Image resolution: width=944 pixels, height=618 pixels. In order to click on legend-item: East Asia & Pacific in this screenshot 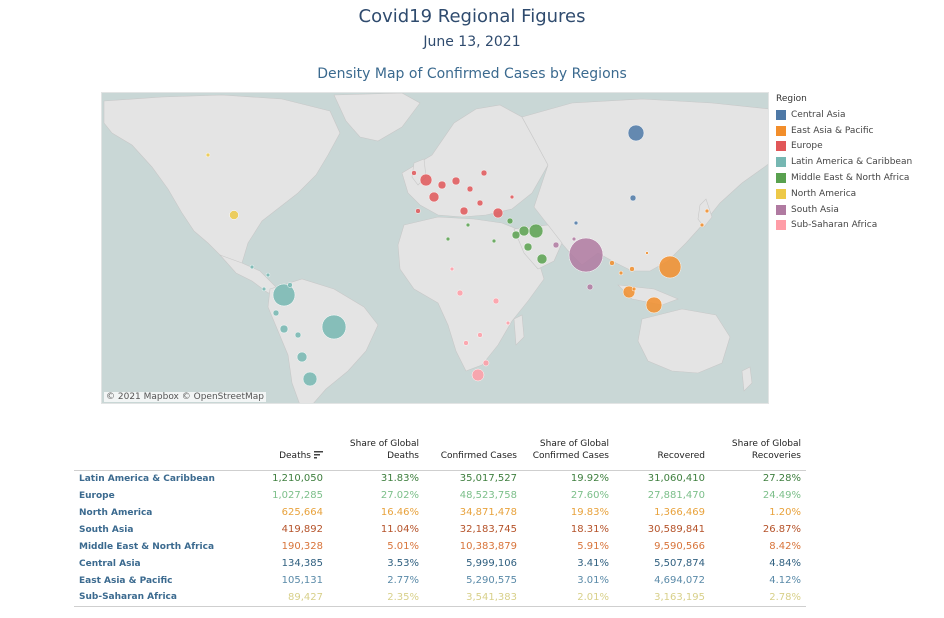, I will do `click(858, 131)`.